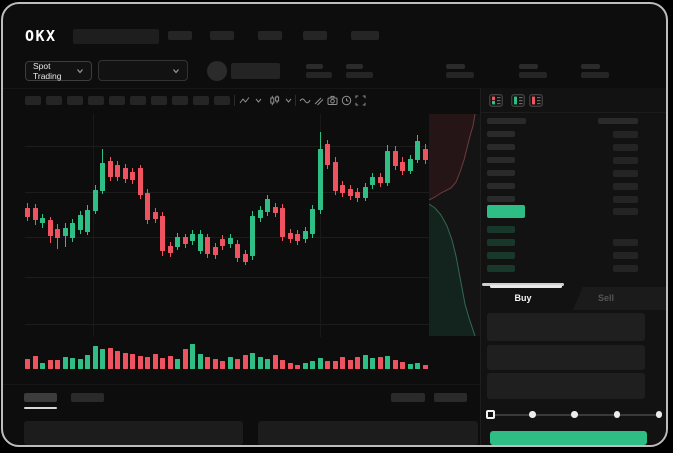 The image size is (673, 453). I want to click on candle-style-icon, so click(274, 100).